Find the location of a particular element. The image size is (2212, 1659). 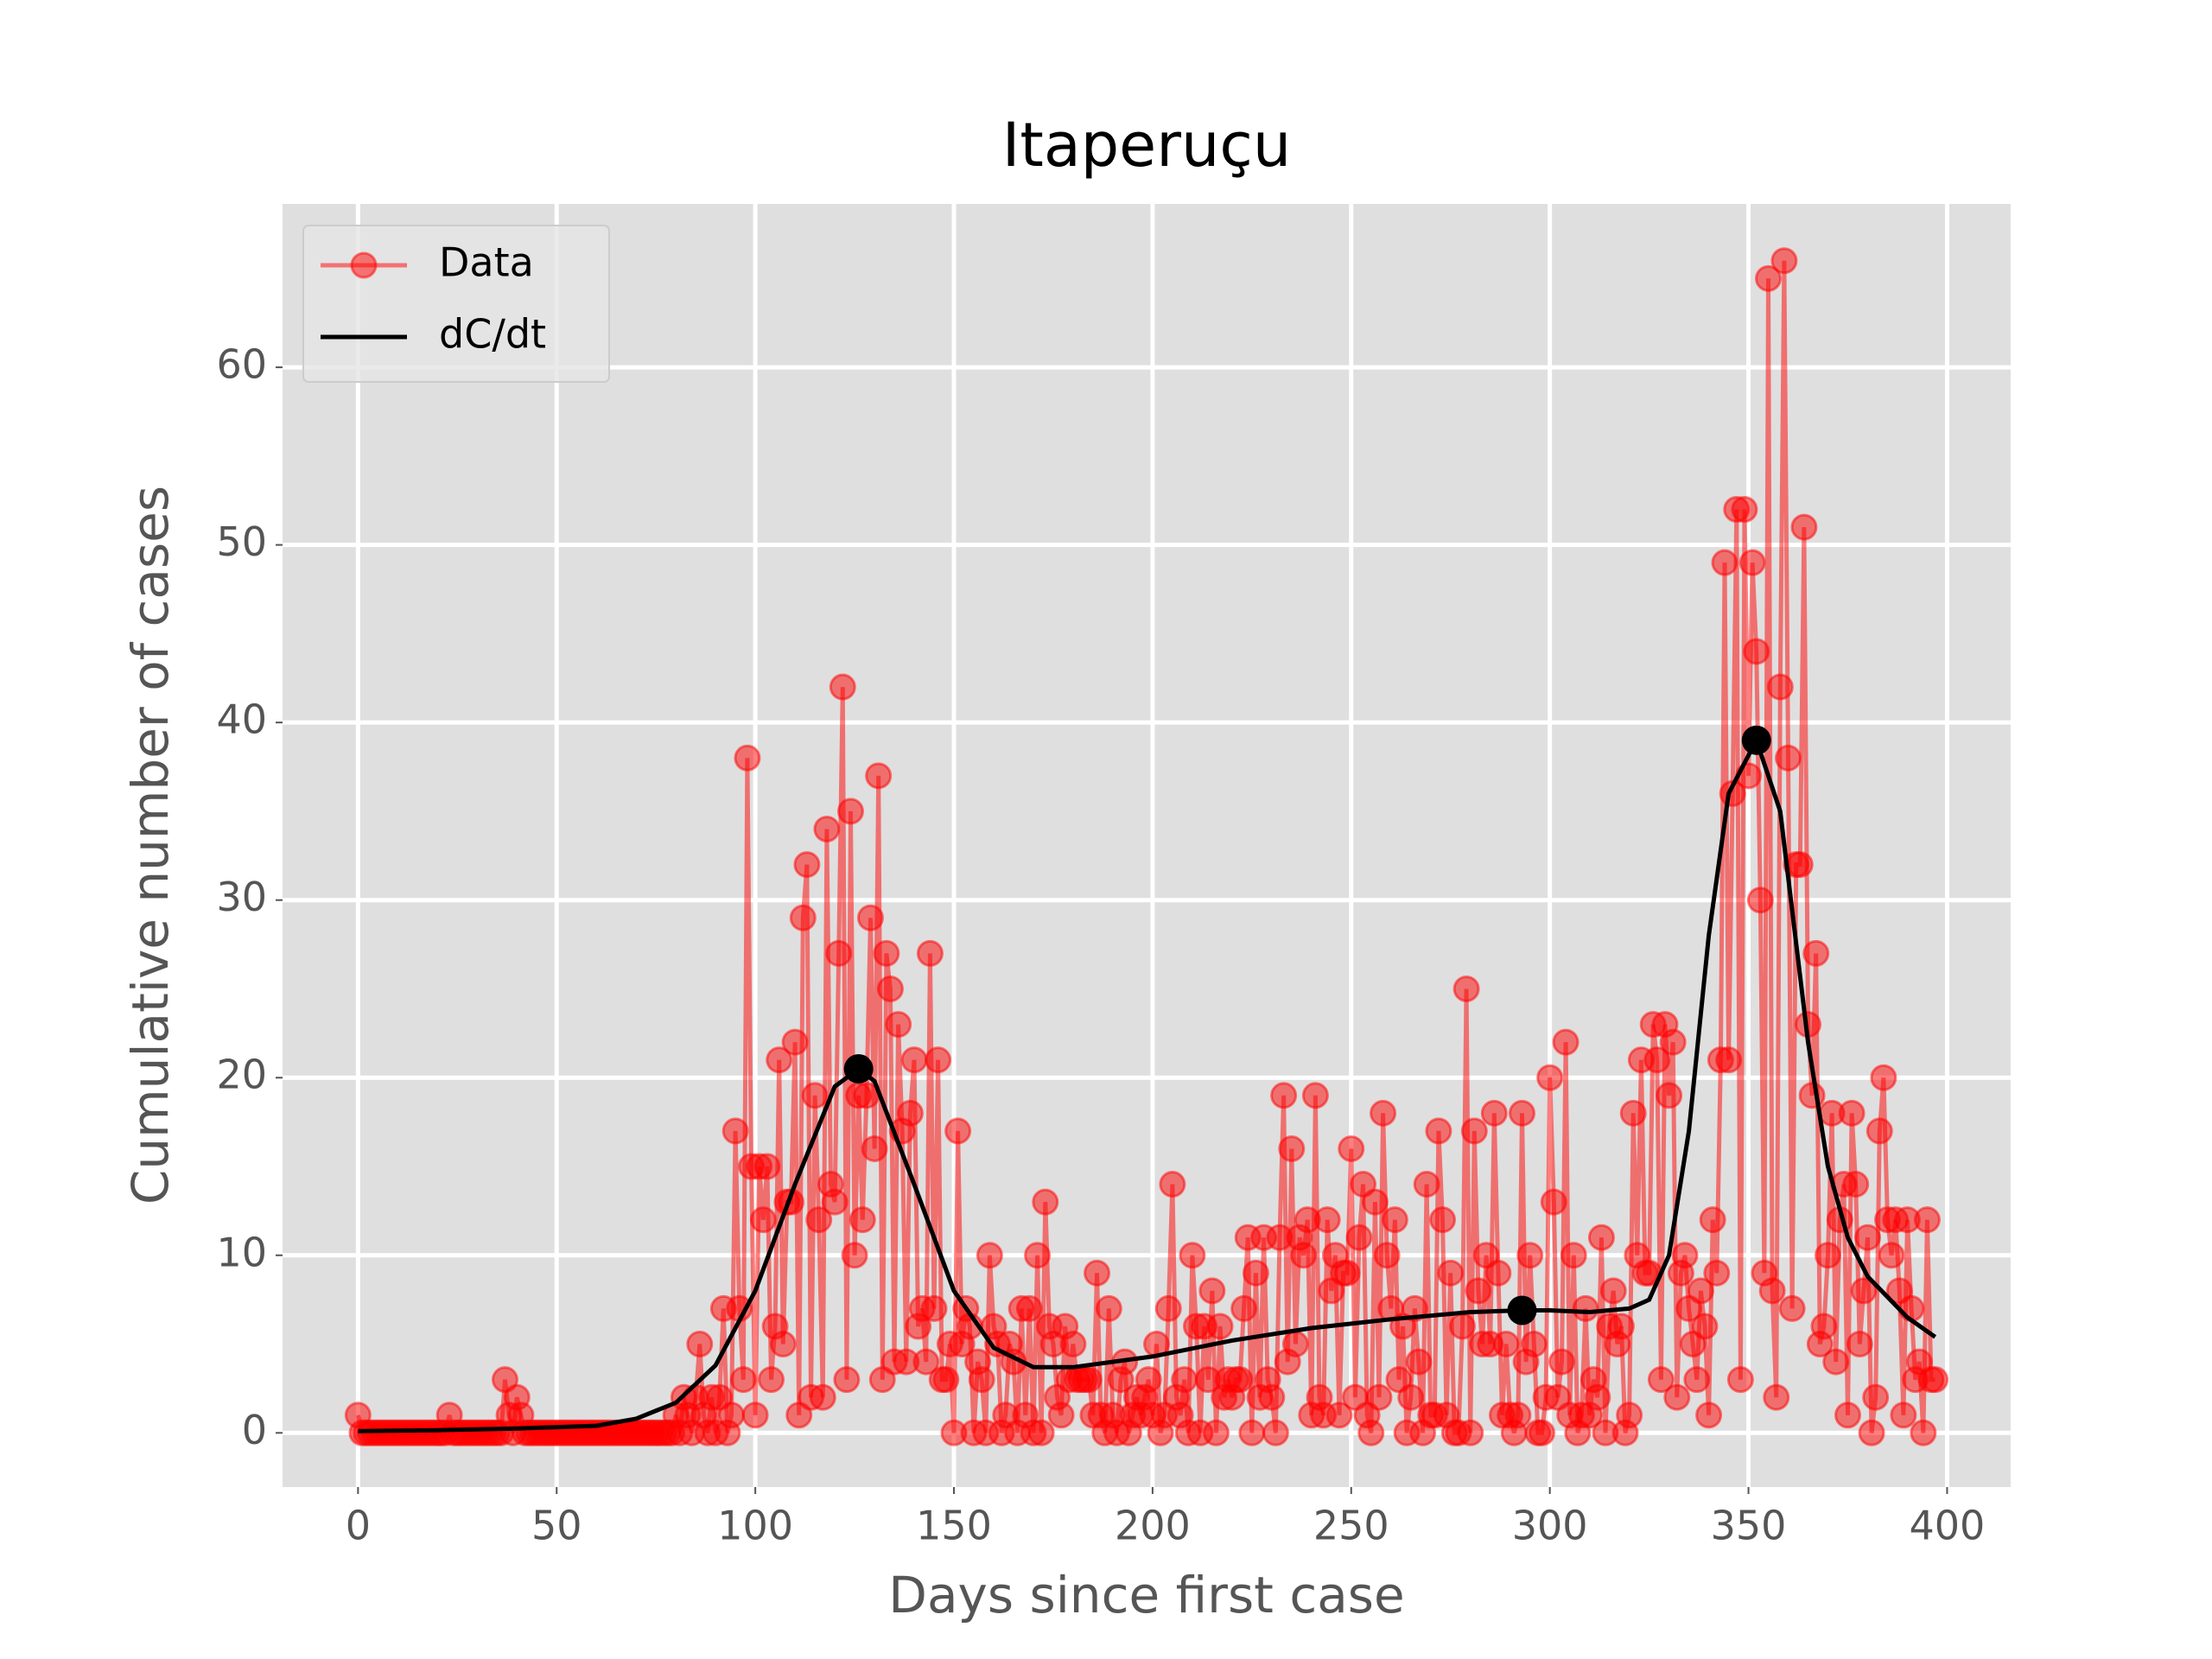

x-tick-label: 250 is located at coordinates (1351, 1526).